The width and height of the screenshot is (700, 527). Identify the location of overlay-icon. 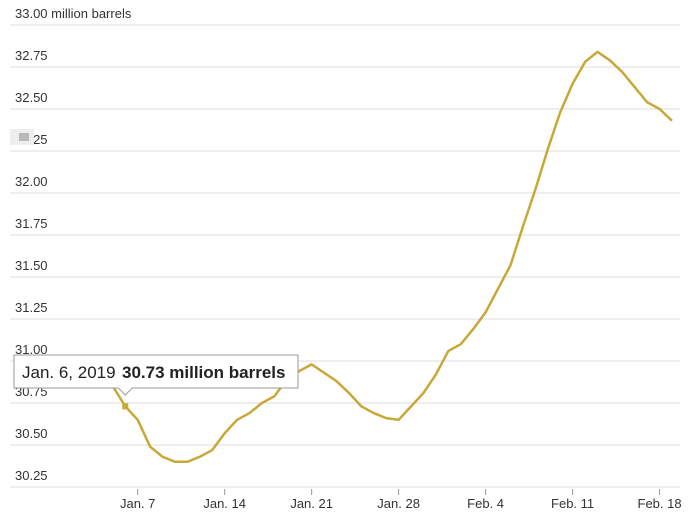
(24, 137).